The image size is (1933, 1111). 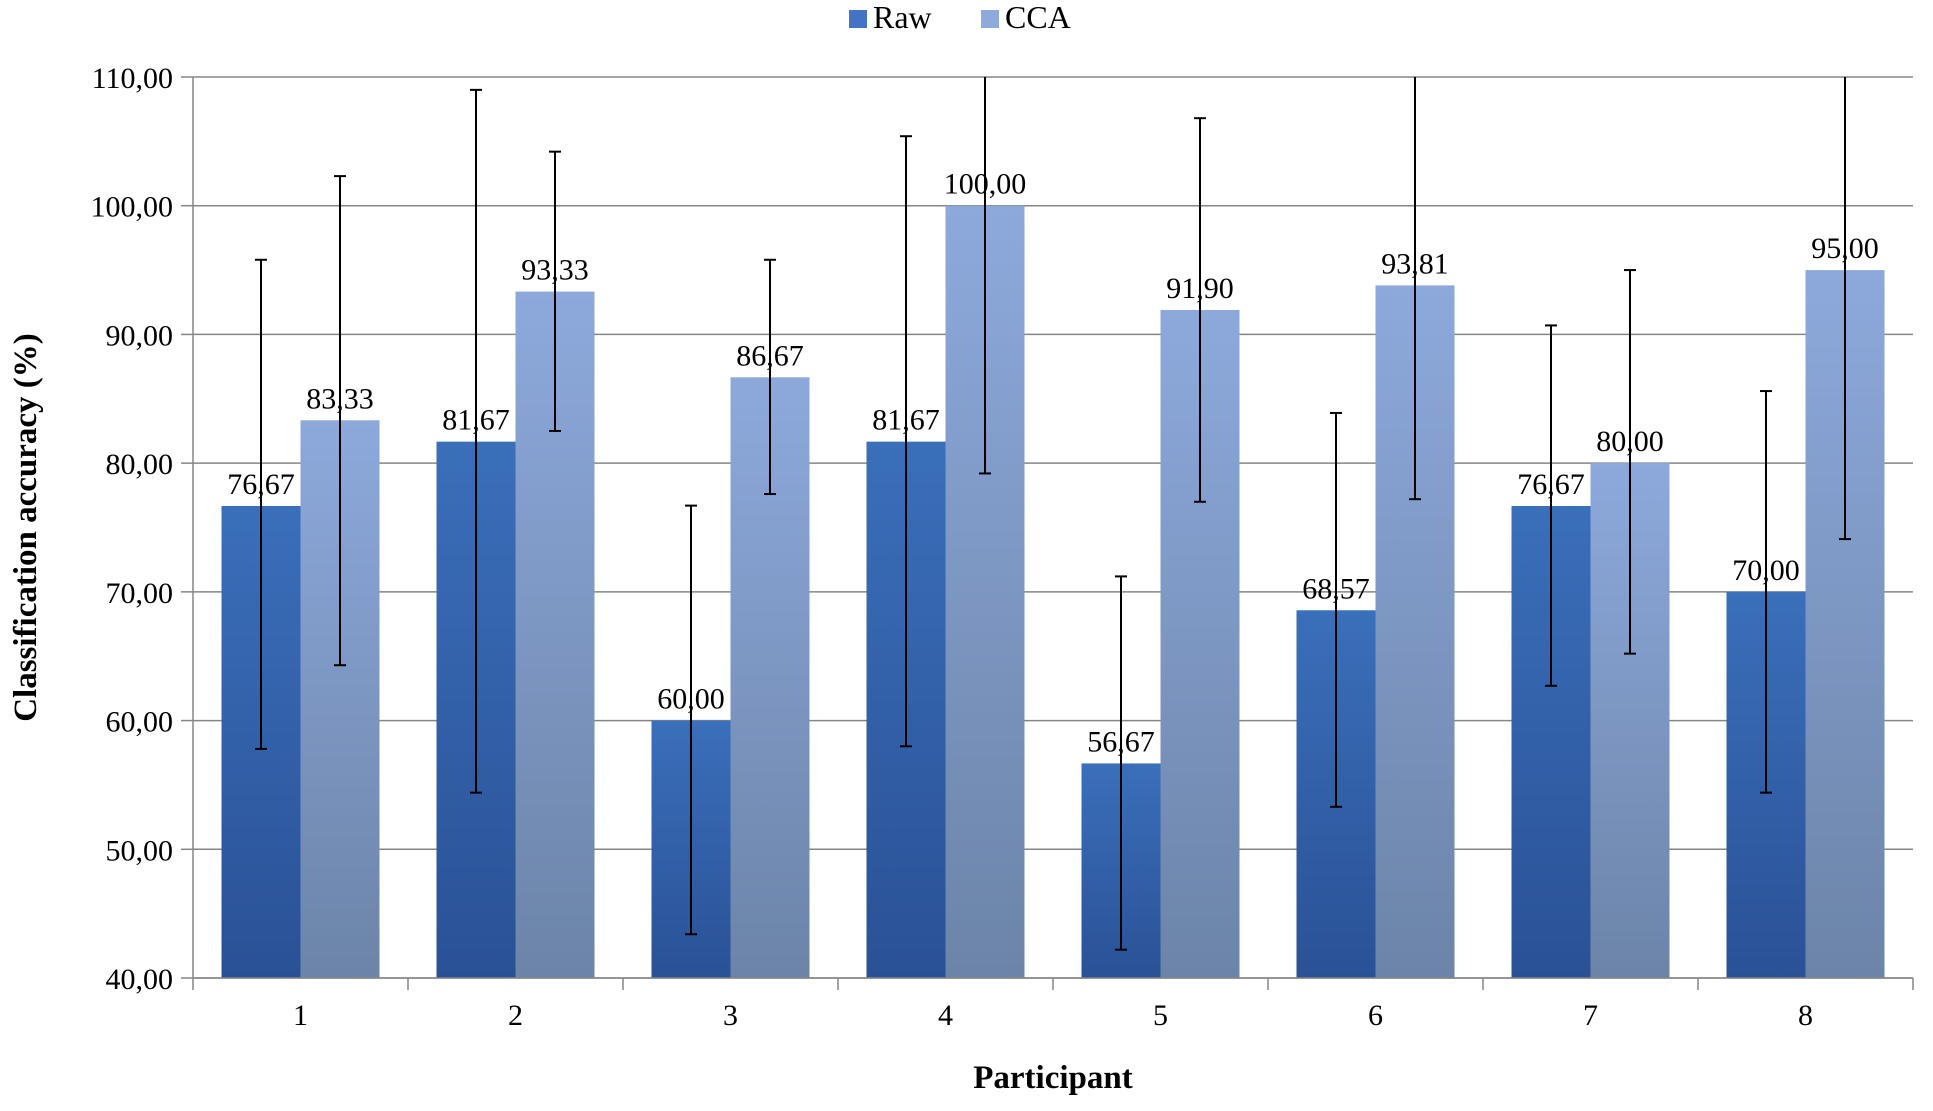 I want to click on legend-label-raw: Raw, so click(x=902, y=17).